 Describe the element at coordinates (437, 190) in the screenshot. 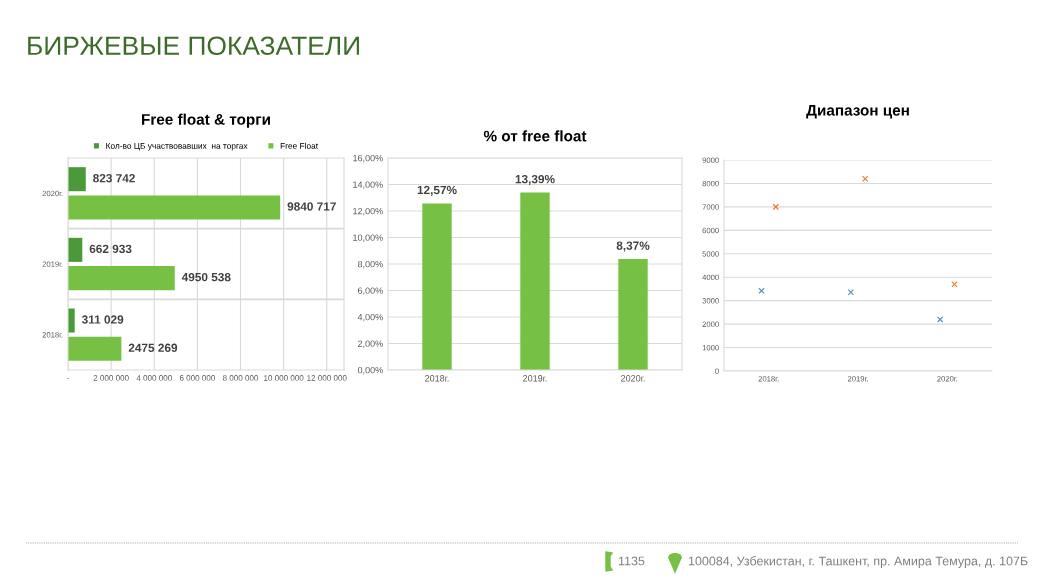

I see `data-label: 12,57%` at that location.